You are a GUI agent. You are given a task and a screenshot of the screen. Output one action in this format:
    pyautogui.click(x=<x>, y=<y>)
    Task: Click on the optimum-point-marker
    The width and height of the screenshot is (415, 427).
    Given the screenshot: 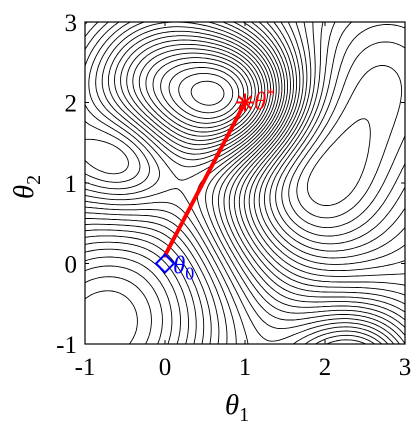 What is the action you would take?
    pyautogui.click(x=245, y=102)
    